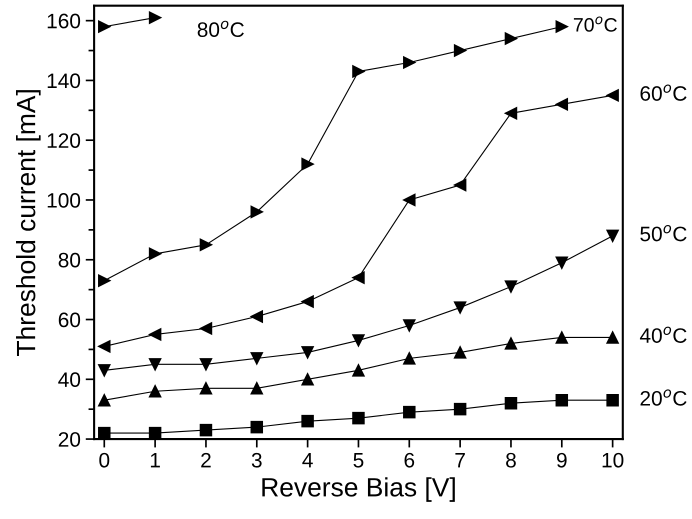  I want to click on x-tick-label: 9, so click(561, 460).